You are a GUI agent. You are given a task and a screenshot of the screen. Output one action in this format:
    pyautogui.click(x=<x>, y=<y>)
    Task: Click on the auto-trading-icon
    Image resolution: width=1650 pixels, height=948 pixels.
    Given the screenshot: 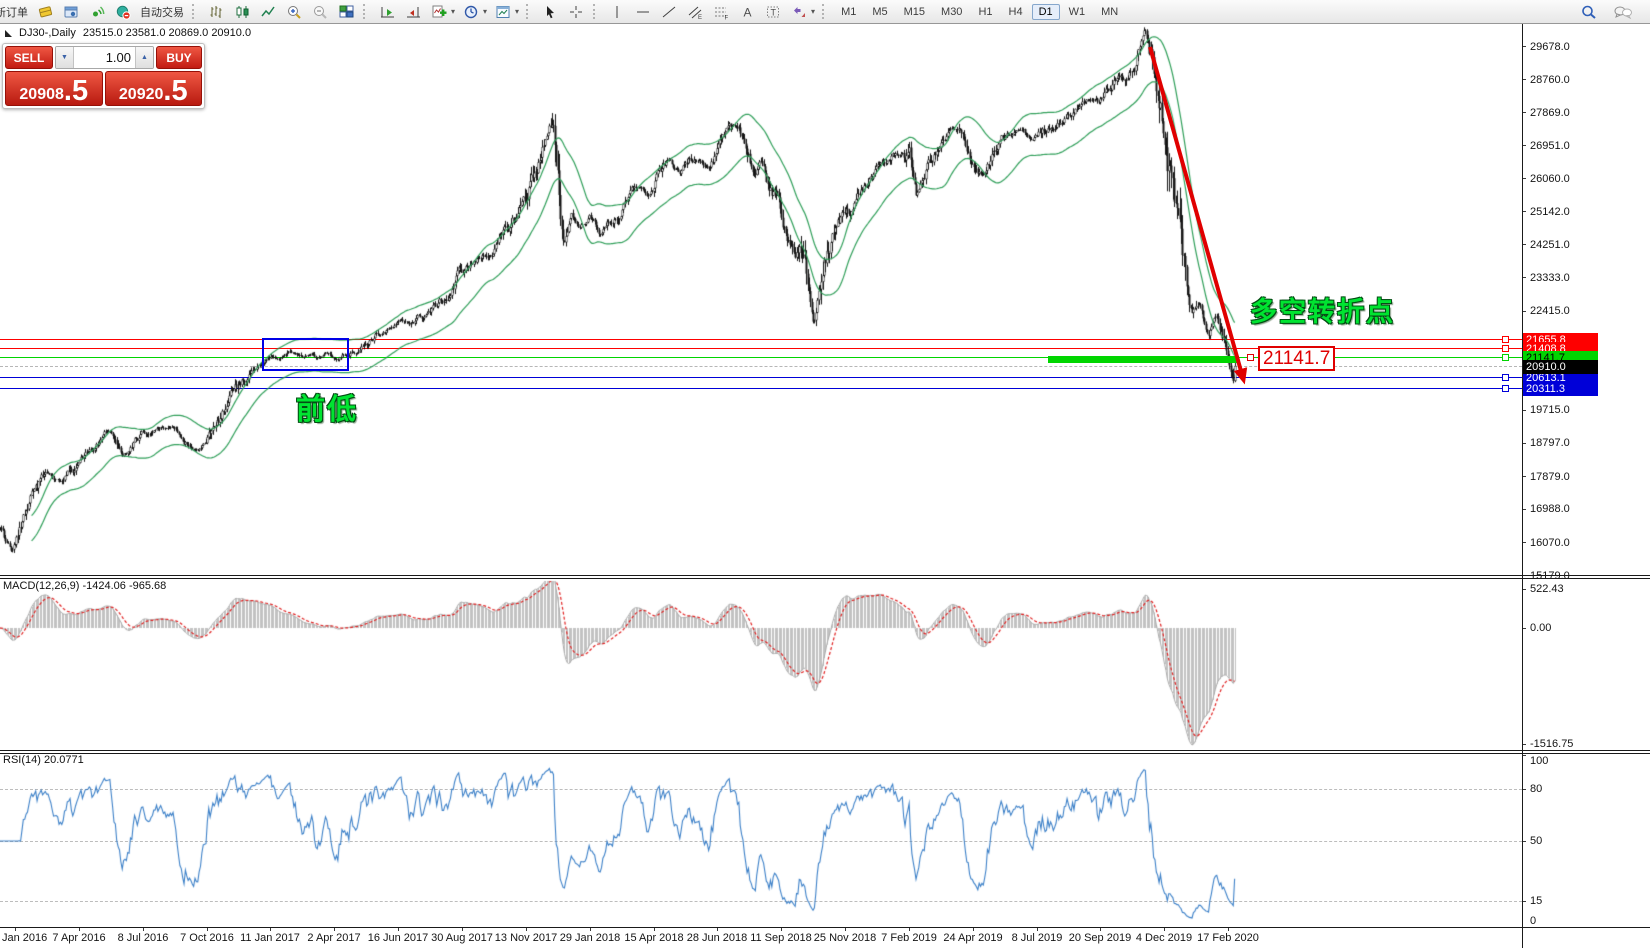 What is the action you would take?
    pyautogui.click(x=123, y=12)
    